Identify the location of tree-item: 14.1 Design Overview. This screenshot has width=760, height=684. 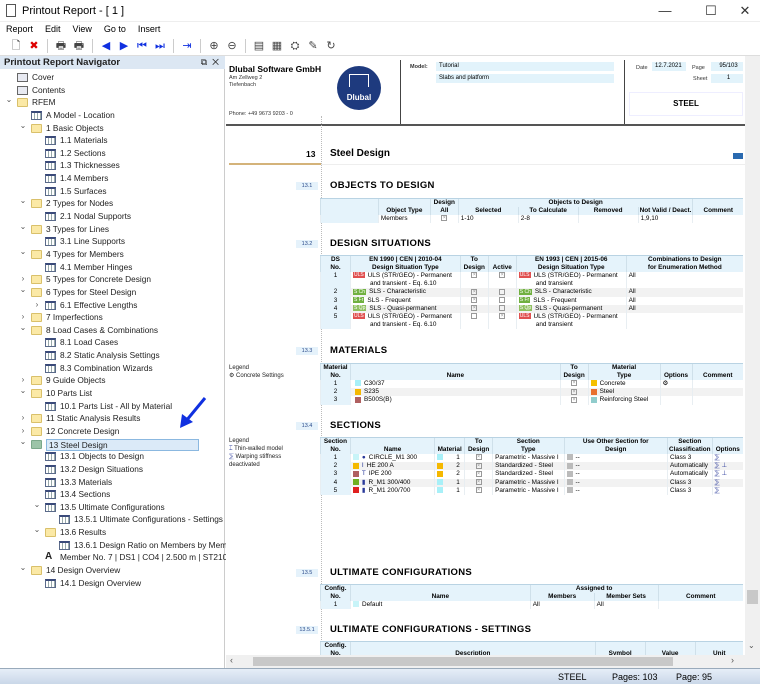
(112, 583).